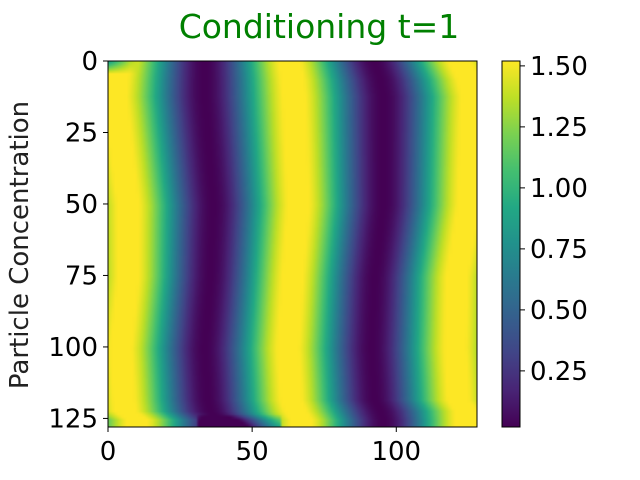 The height and width of the screenshot is (480, 640). Describe the element at coordinates (319, 26) in the screenshot. I see `chart-title: Conditioning t=1` at that location.